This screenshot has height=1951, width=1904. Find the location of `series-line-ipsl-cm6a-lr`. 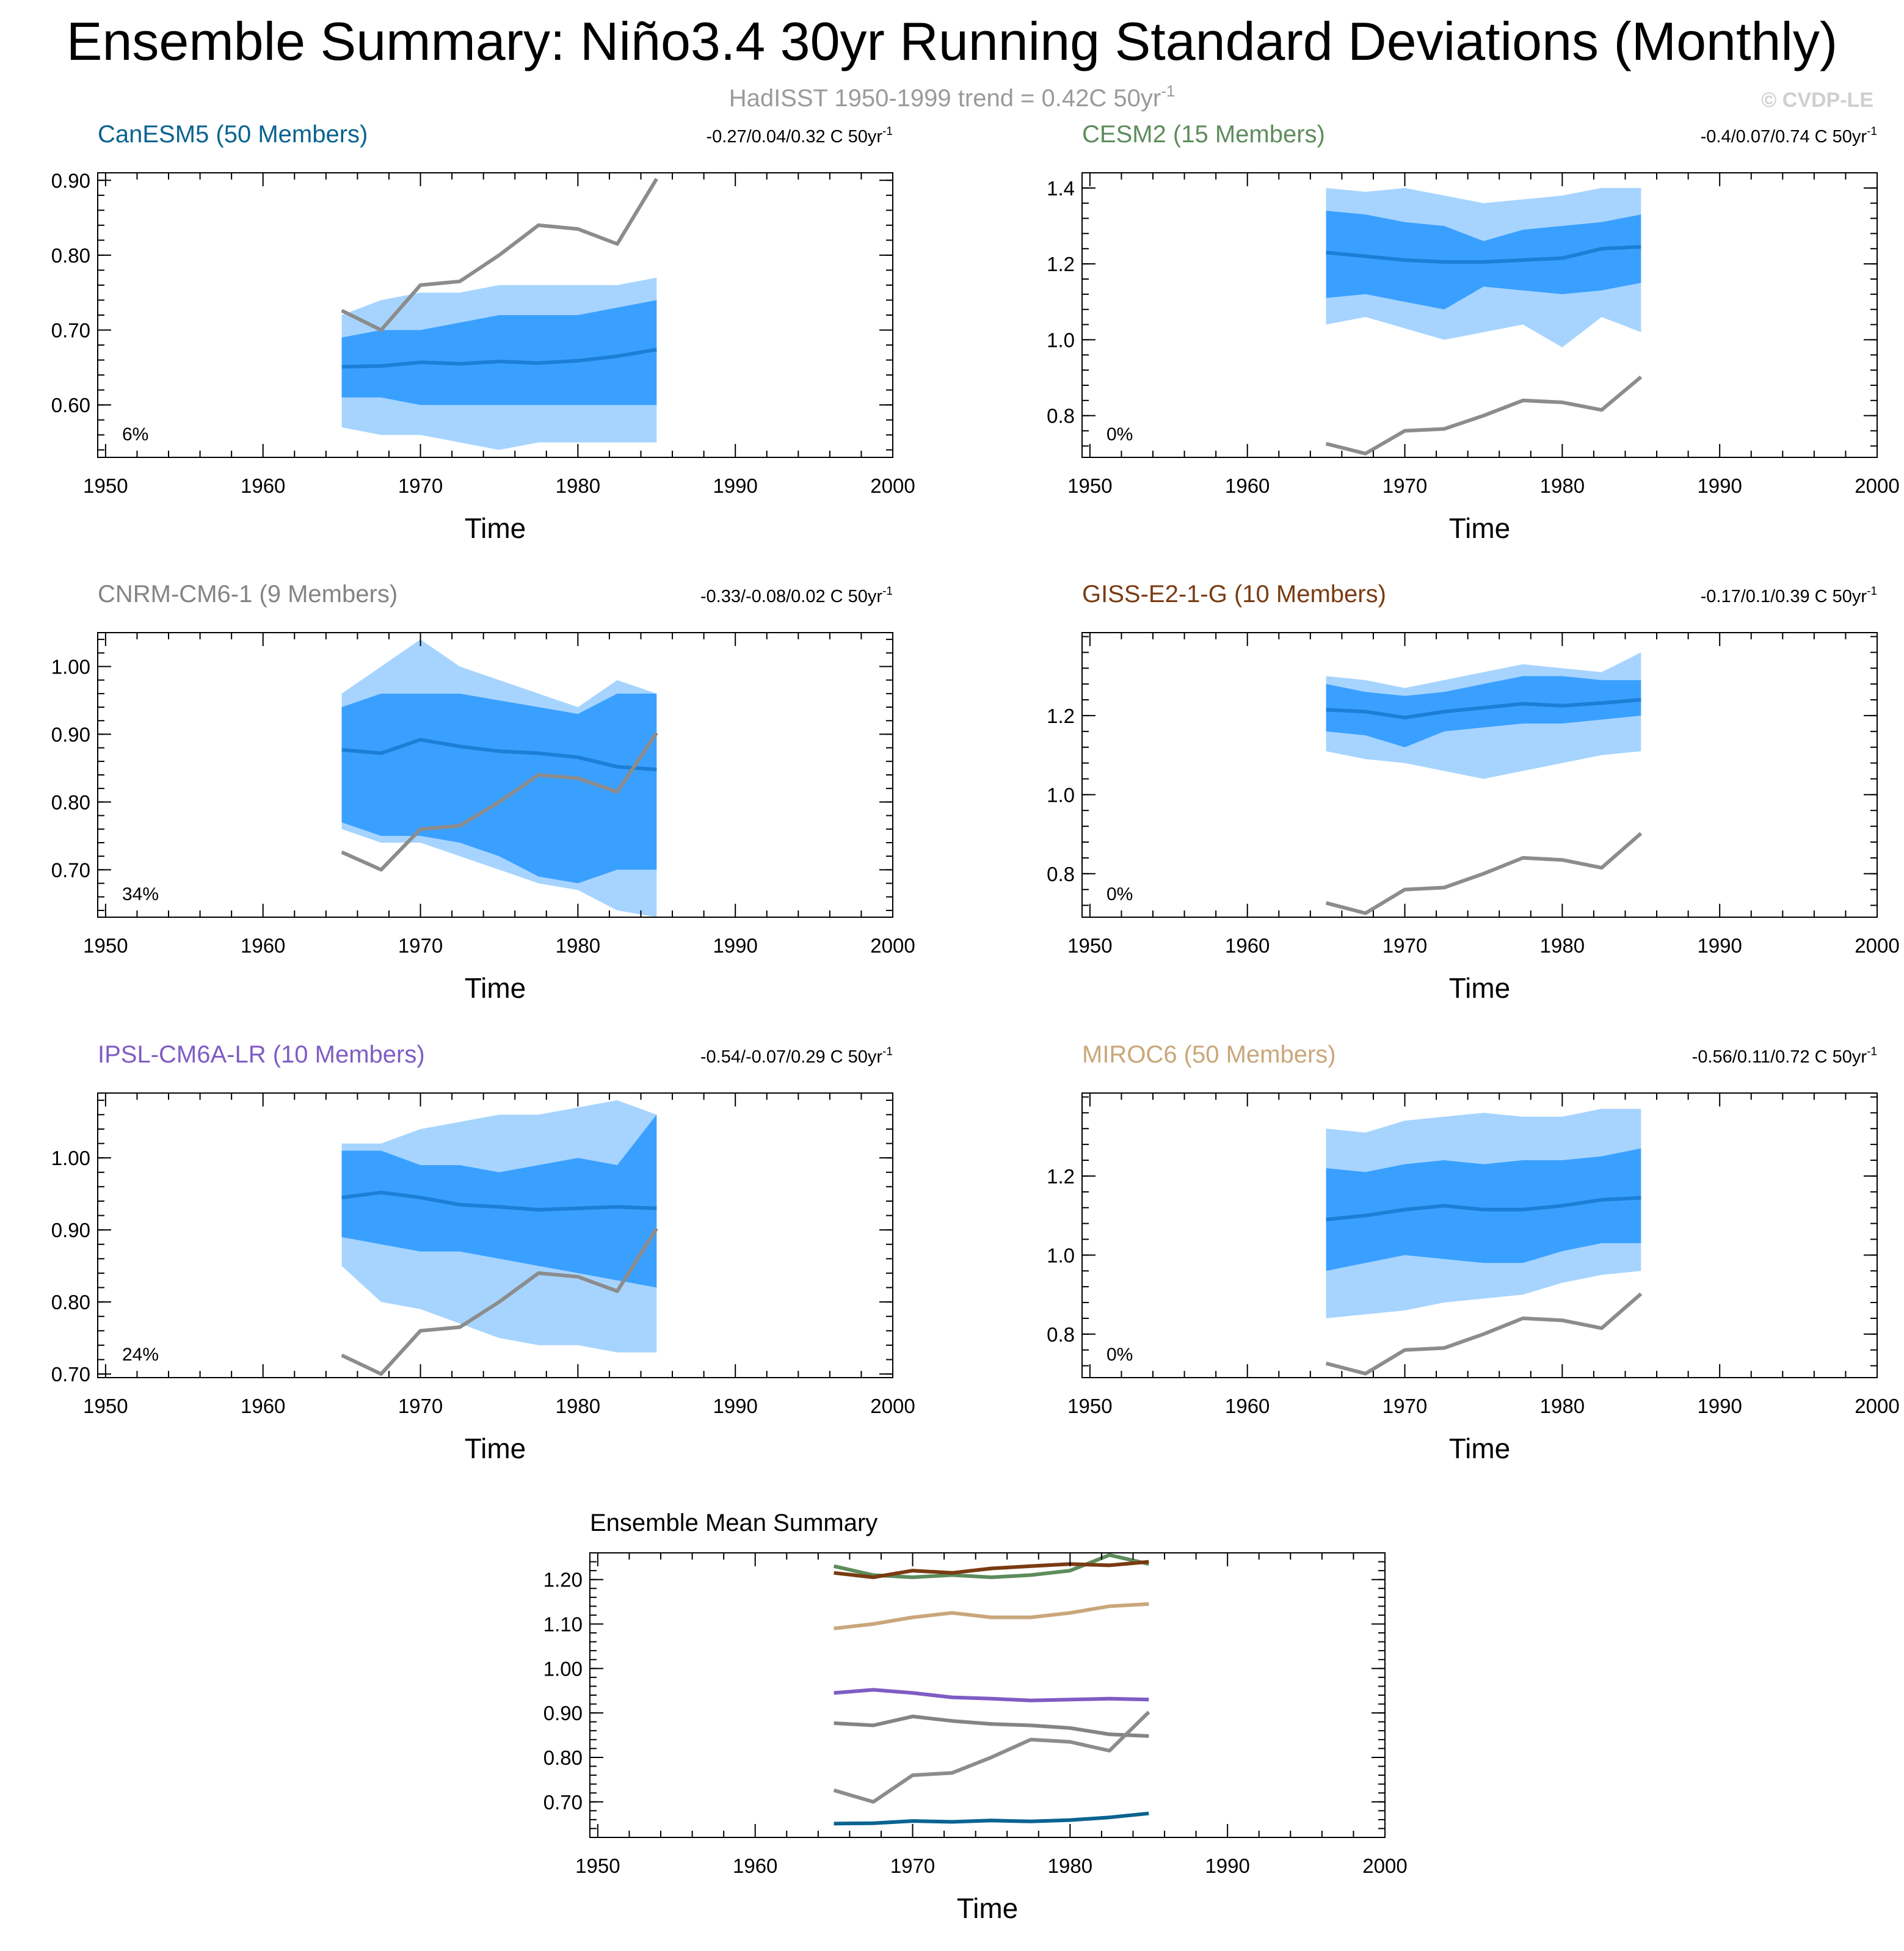

series-line-ipsl-cm6a-lr is located at coordinates (991, 1695).